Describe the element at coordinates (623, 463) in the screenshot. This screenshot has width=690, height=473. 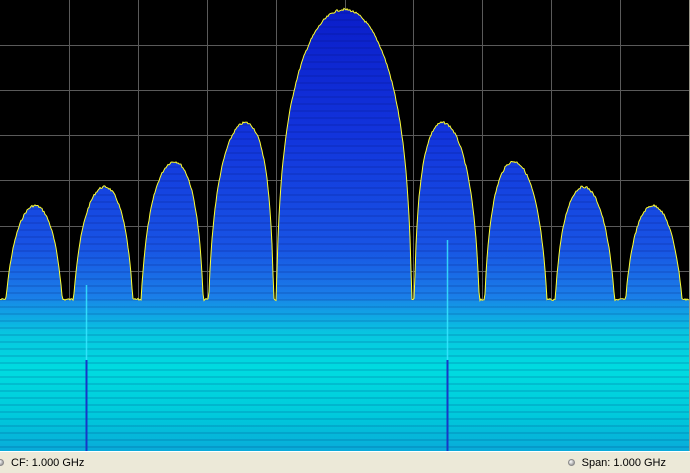
I see `span-label: Span: 1.000 GHz` at that location.